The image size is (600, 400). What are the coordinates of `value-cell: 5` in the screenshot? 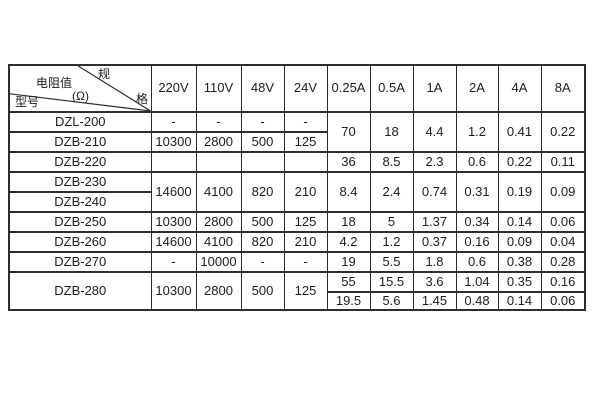 It's located at (391, 222).